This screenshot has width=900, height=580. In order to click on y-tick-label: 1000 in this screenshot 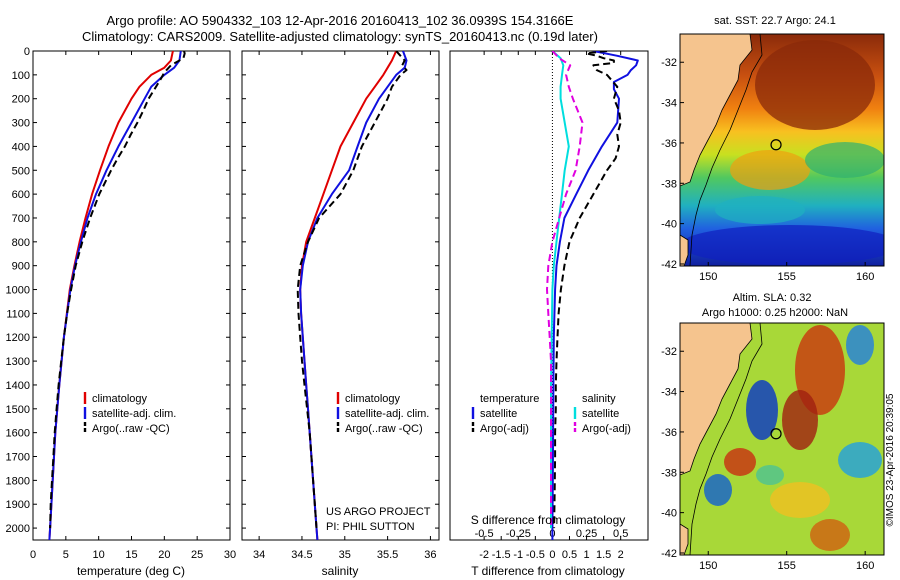, I will do `click(18, 291)`.